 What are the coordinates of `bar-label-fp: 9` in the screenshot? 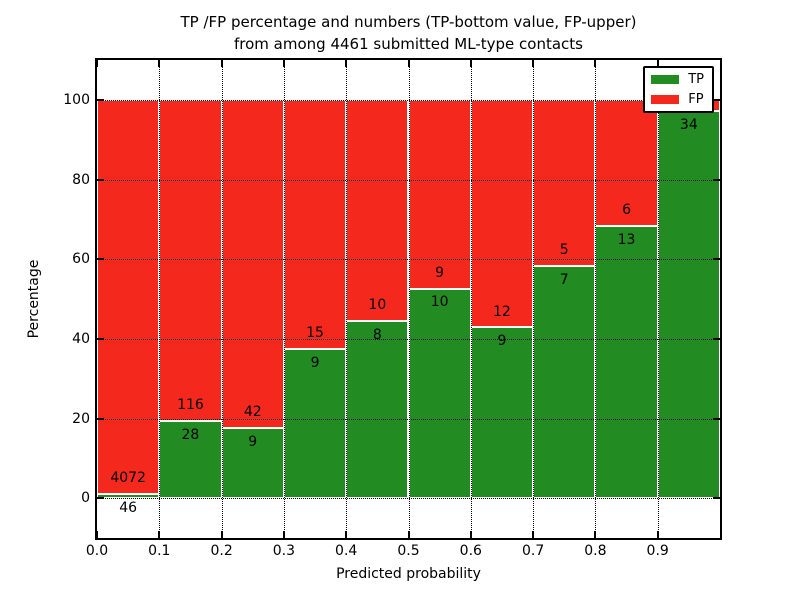 It's located at (440, 272).